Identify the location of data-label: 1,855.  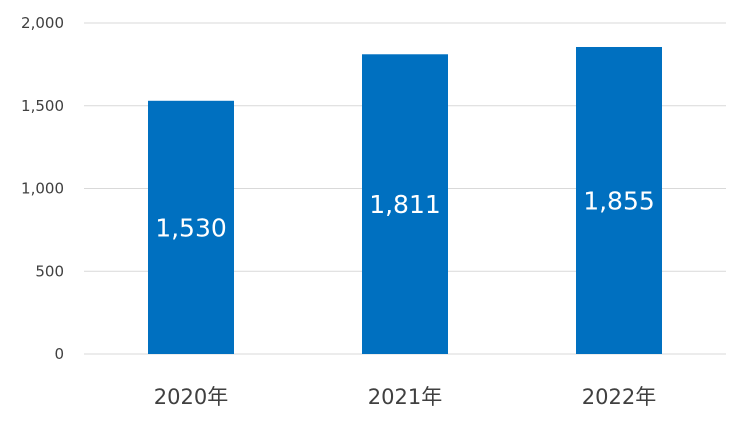
(619, 200).